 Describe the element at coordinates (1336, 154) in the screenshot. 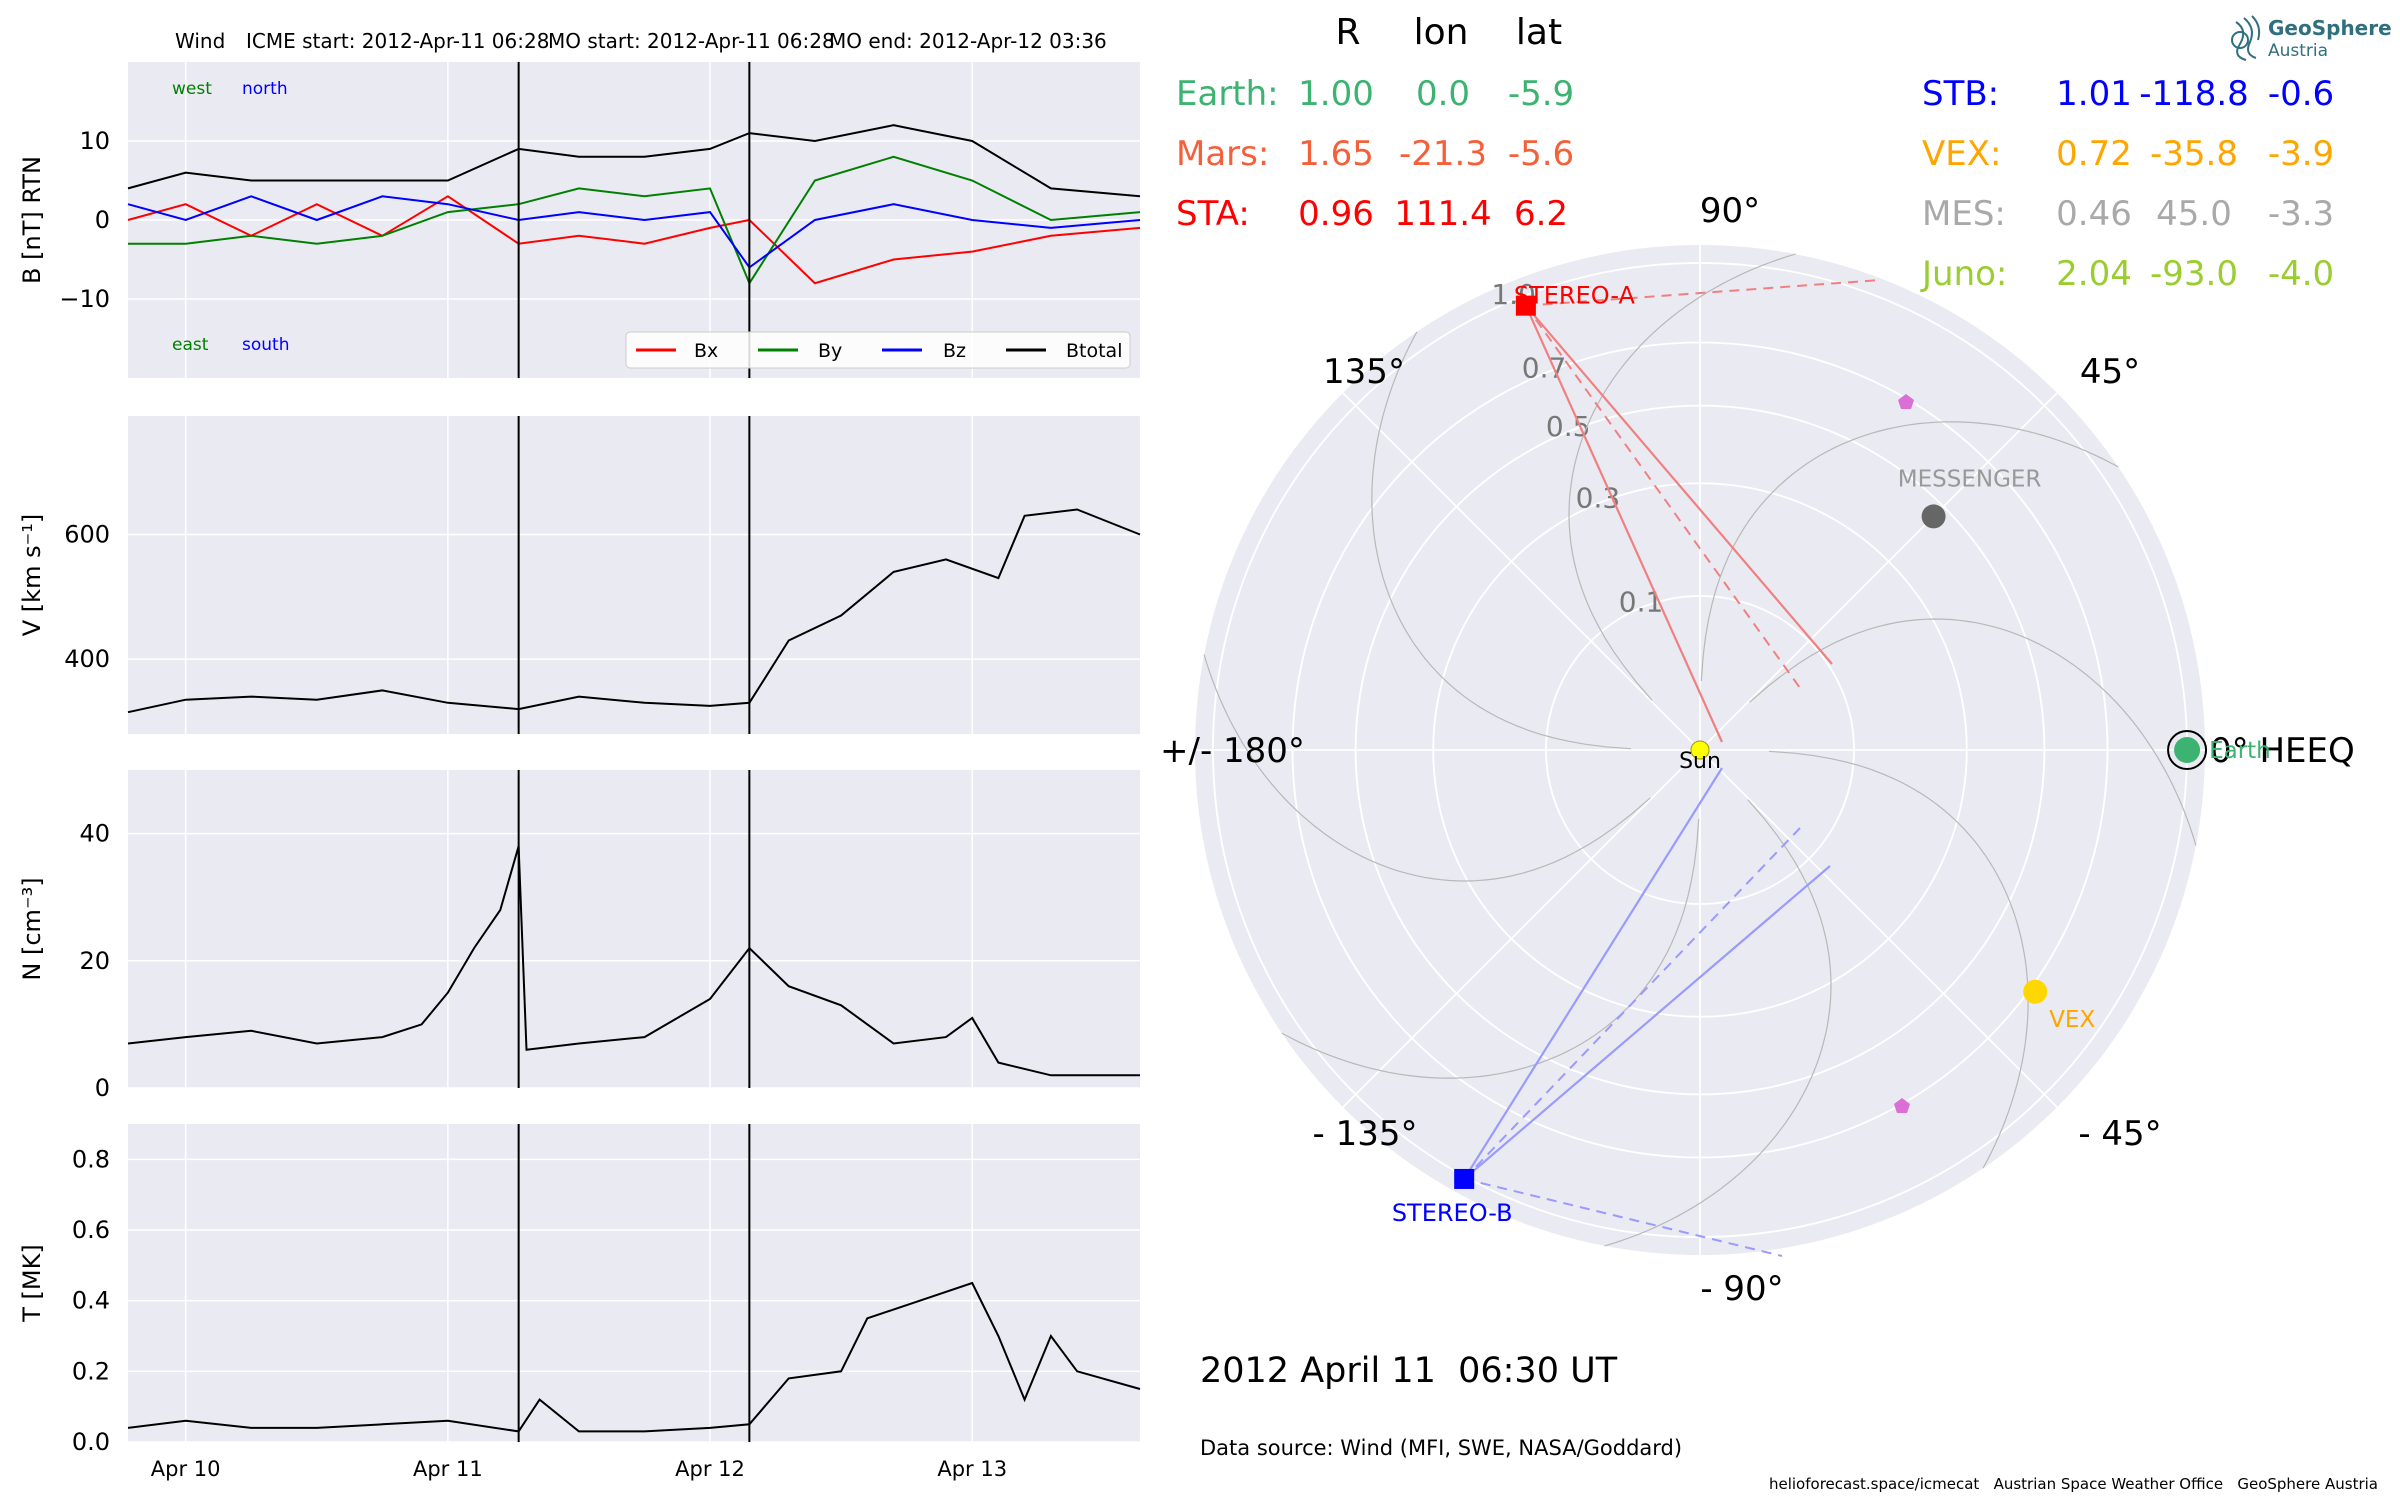

I see `table-row-r: 1.65` at that location.